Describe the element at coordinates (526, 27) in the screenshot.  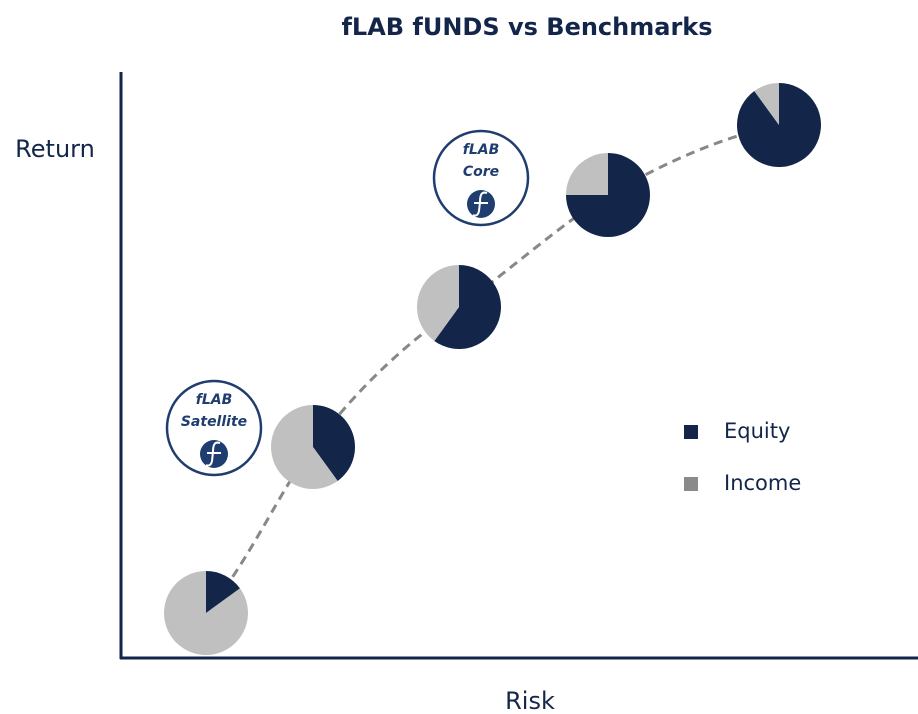
I see `chart-title: fLAB fUNDS vs Benchmarks` at that location.